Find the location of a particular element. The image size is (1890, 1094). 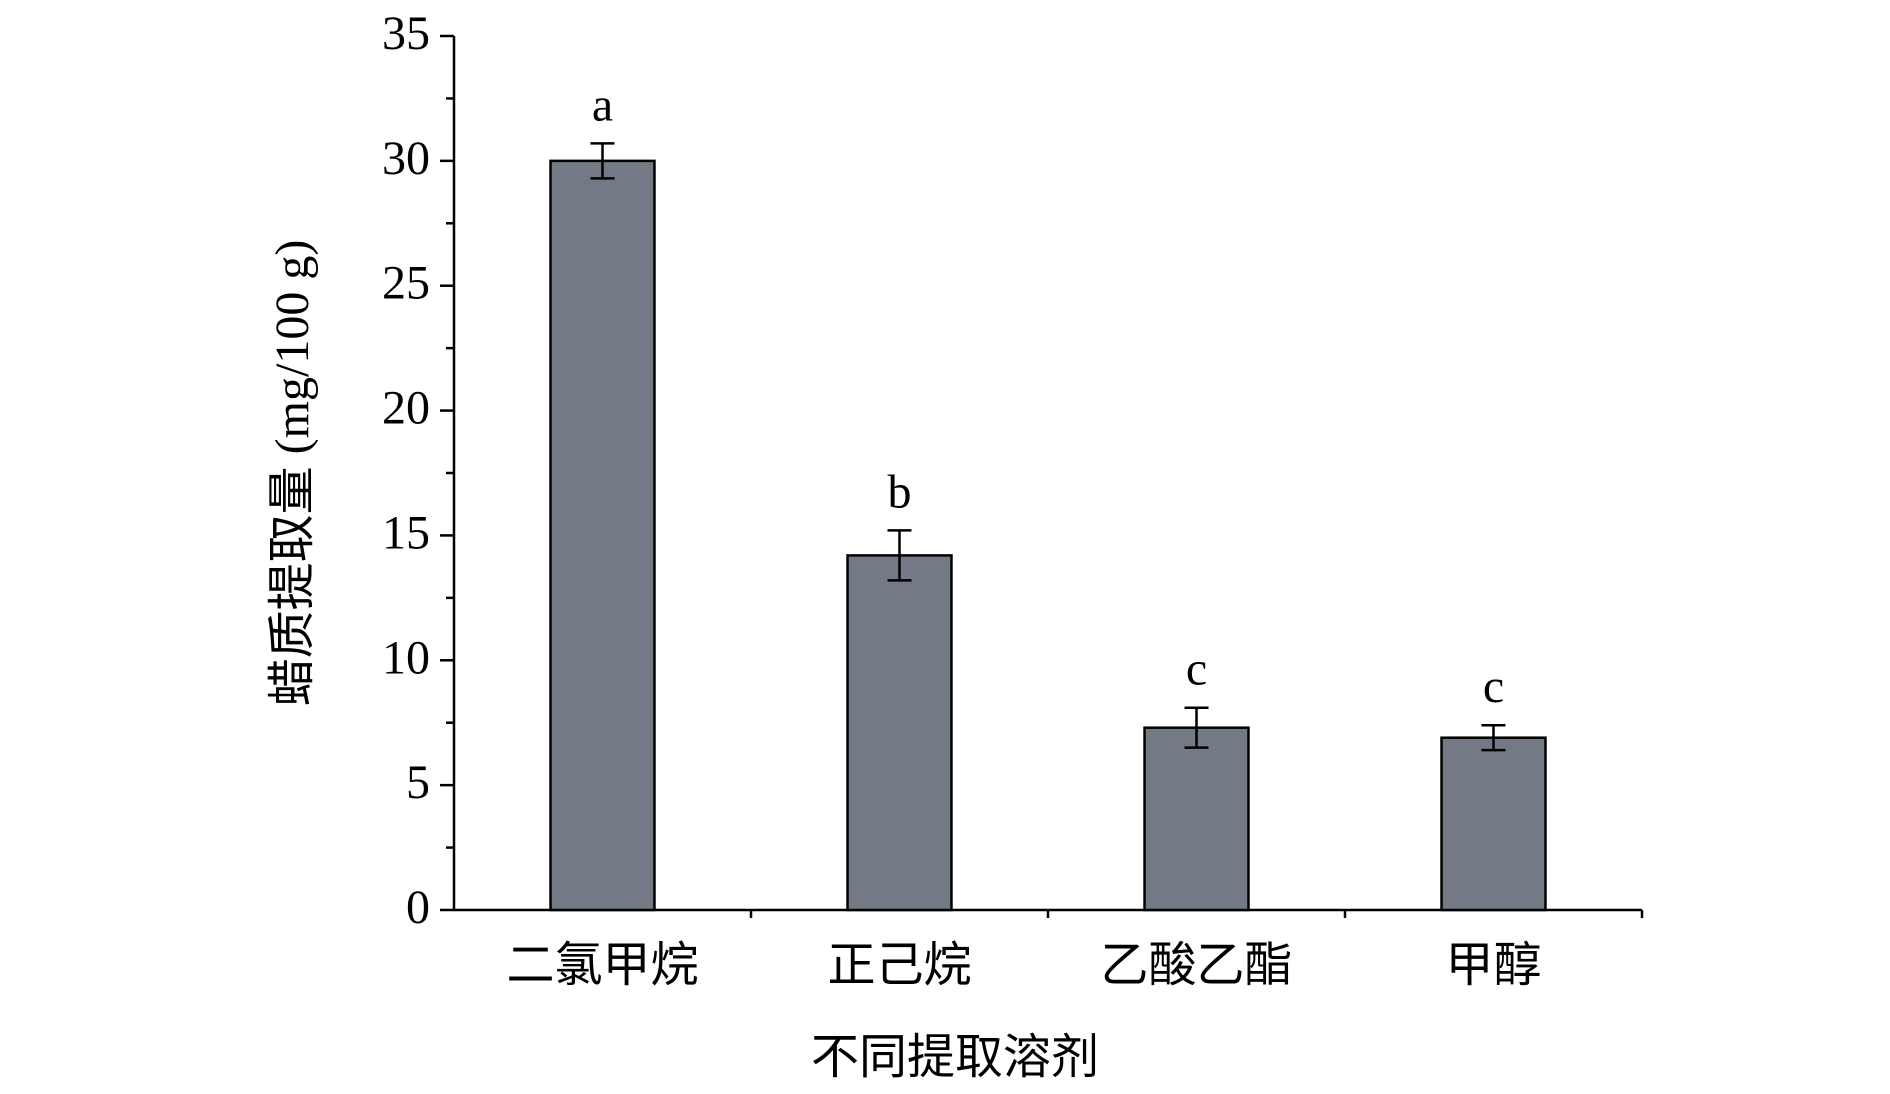

x-tick-label: 正己烷 is located at coordinates (899, 965).